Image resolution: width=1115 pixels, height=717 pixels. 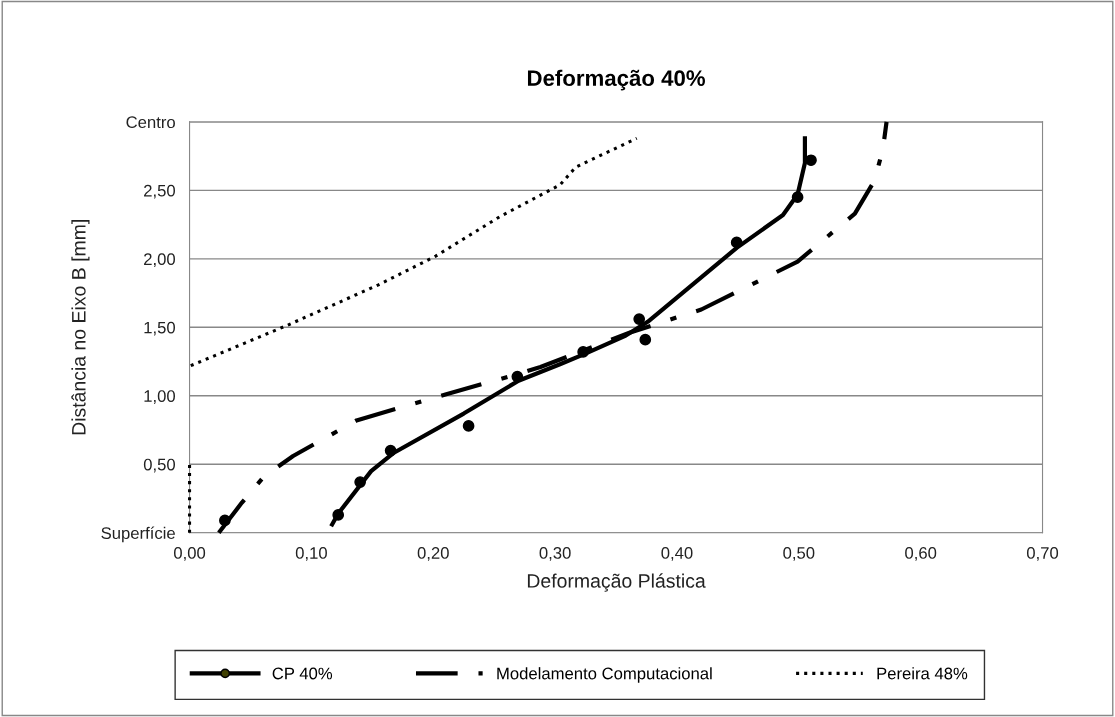 What do you see at coordinates (604, 675) in the screenshot?
I see `legend-label: Modelamento Computacional` at bounding box center [604, 675].